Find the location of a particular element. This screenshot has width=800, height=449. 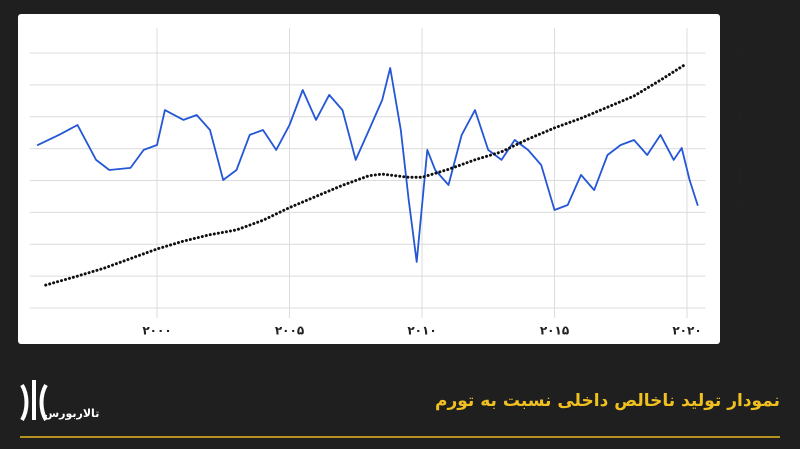

x-tick-label: ۲۰۲۰ is located at coordinates (686, 331).